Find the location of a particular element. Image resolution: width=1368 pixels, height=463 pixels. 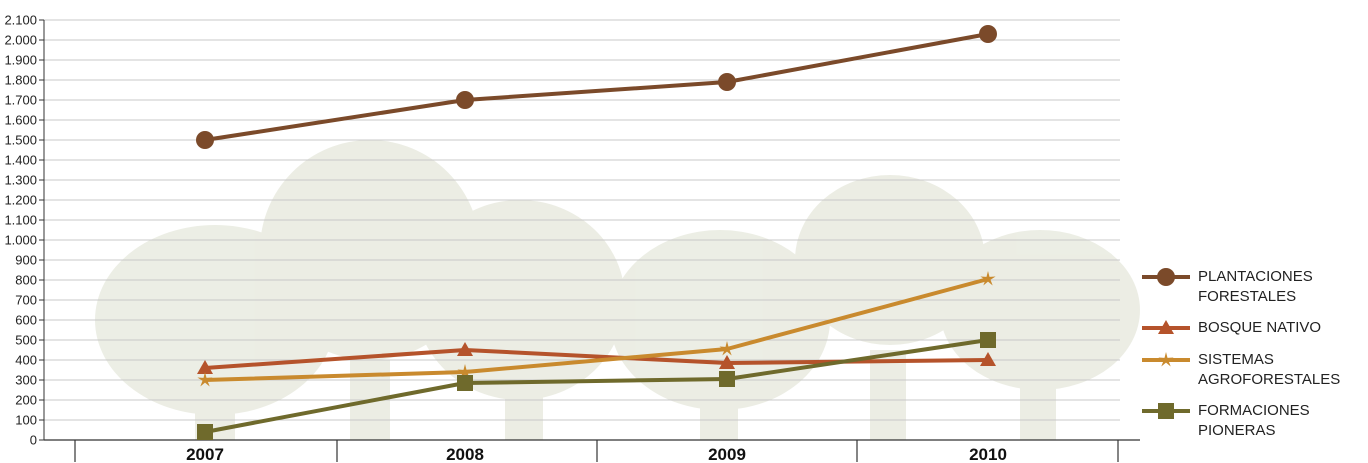

y-tick-label: 2.100 is located at coordinates (20, 20).